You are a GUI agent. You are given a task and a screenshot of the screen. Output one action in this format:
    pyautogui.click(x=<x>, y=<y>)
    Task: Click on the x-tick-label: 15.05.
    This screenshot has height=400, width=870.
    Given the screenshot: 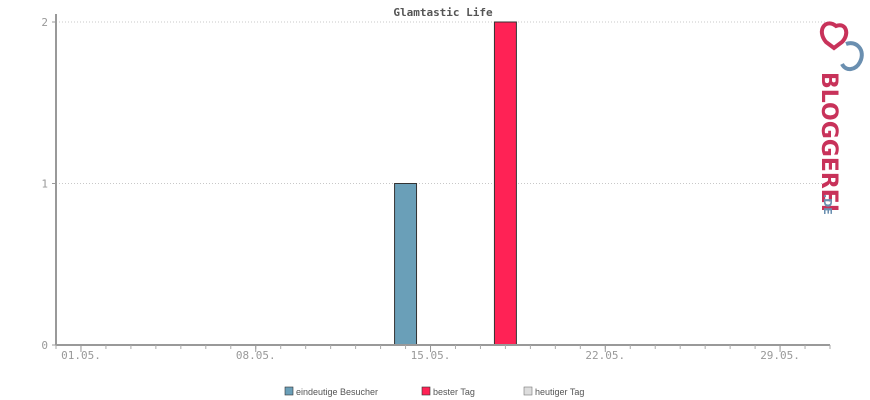 What is the action you would take?
    pyautogui.click(x=431, y=355)
    